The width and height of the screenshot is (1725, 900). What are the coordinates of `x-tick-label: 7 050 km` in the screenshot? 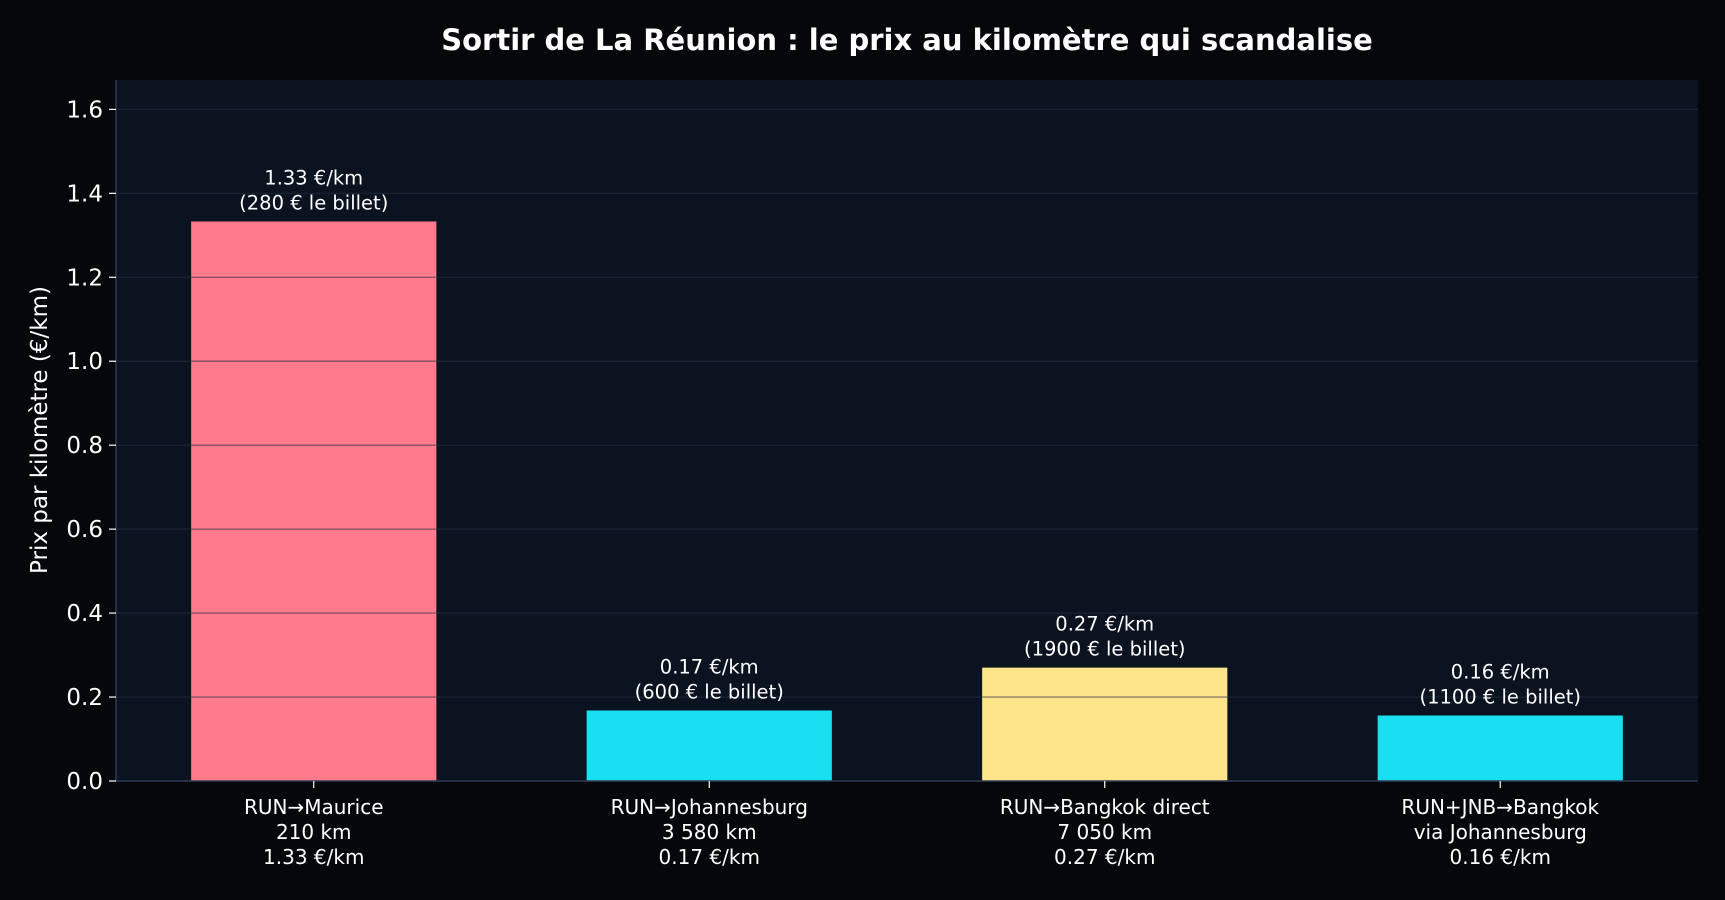 It's located at (1104, 832).